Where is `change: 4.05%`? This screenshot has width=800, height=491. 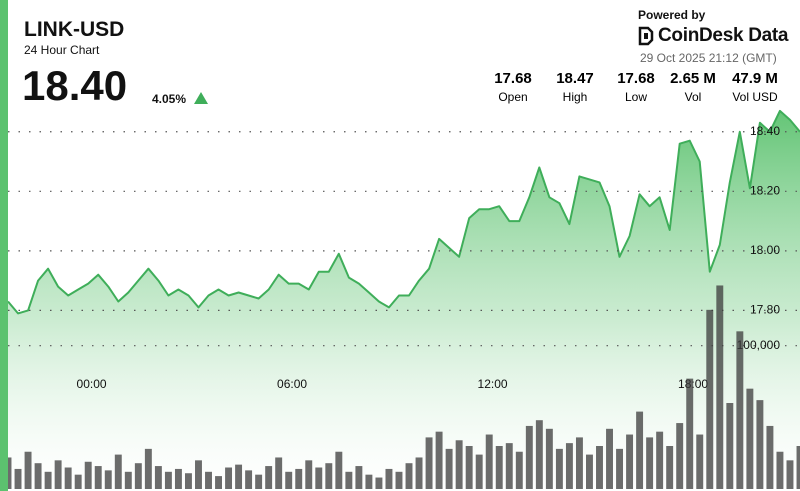 change: 4.05% is located at coordinates (169, 99).